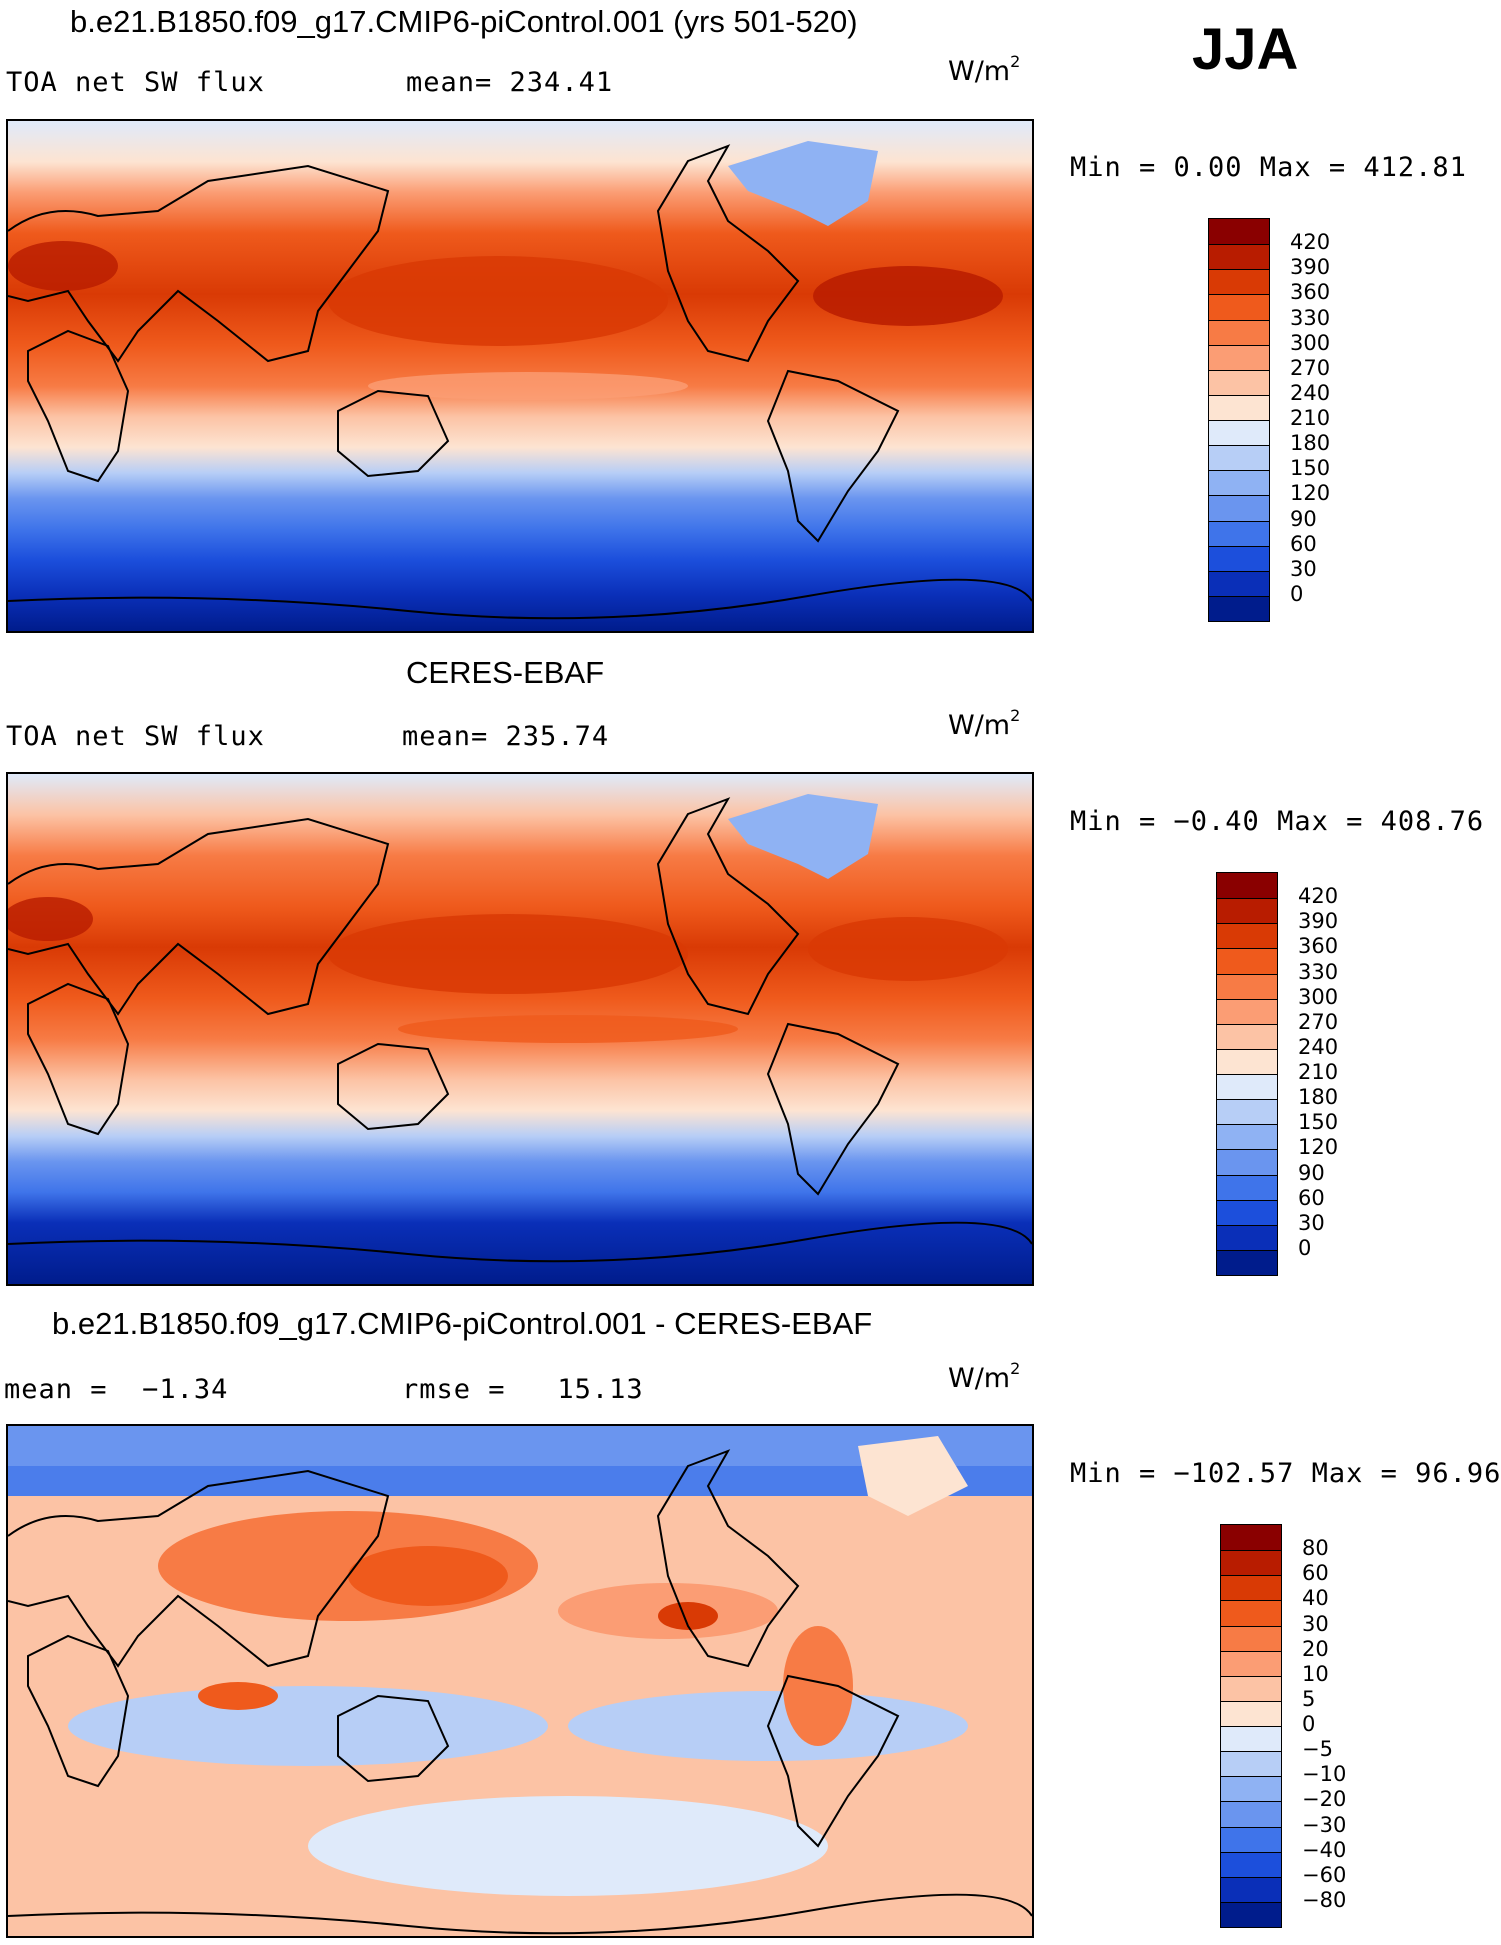 This screenshot has height=1945, width=1501. Describe the element at coordinates (1315, 1648) in the screenshot. I see `colorbar-tick-label: 20` at that location.